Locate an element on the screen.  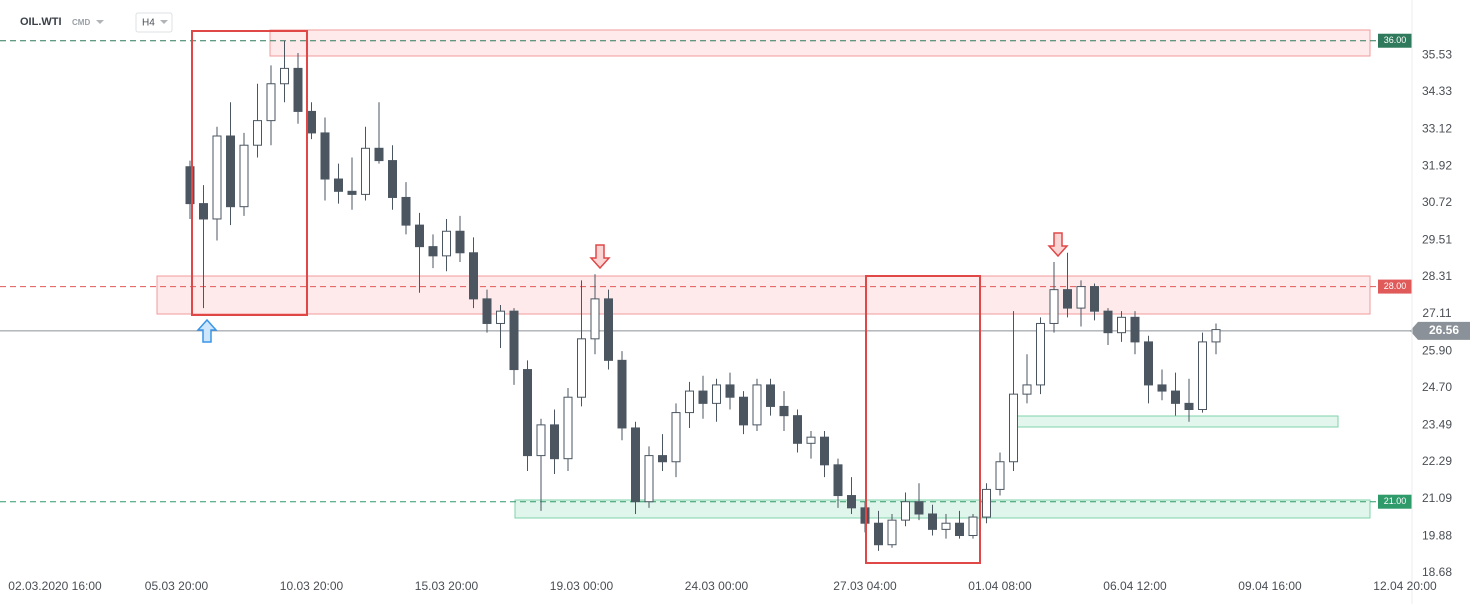
x-tick-label: 12.04 20:00 is located at coordinates (1405, 586).